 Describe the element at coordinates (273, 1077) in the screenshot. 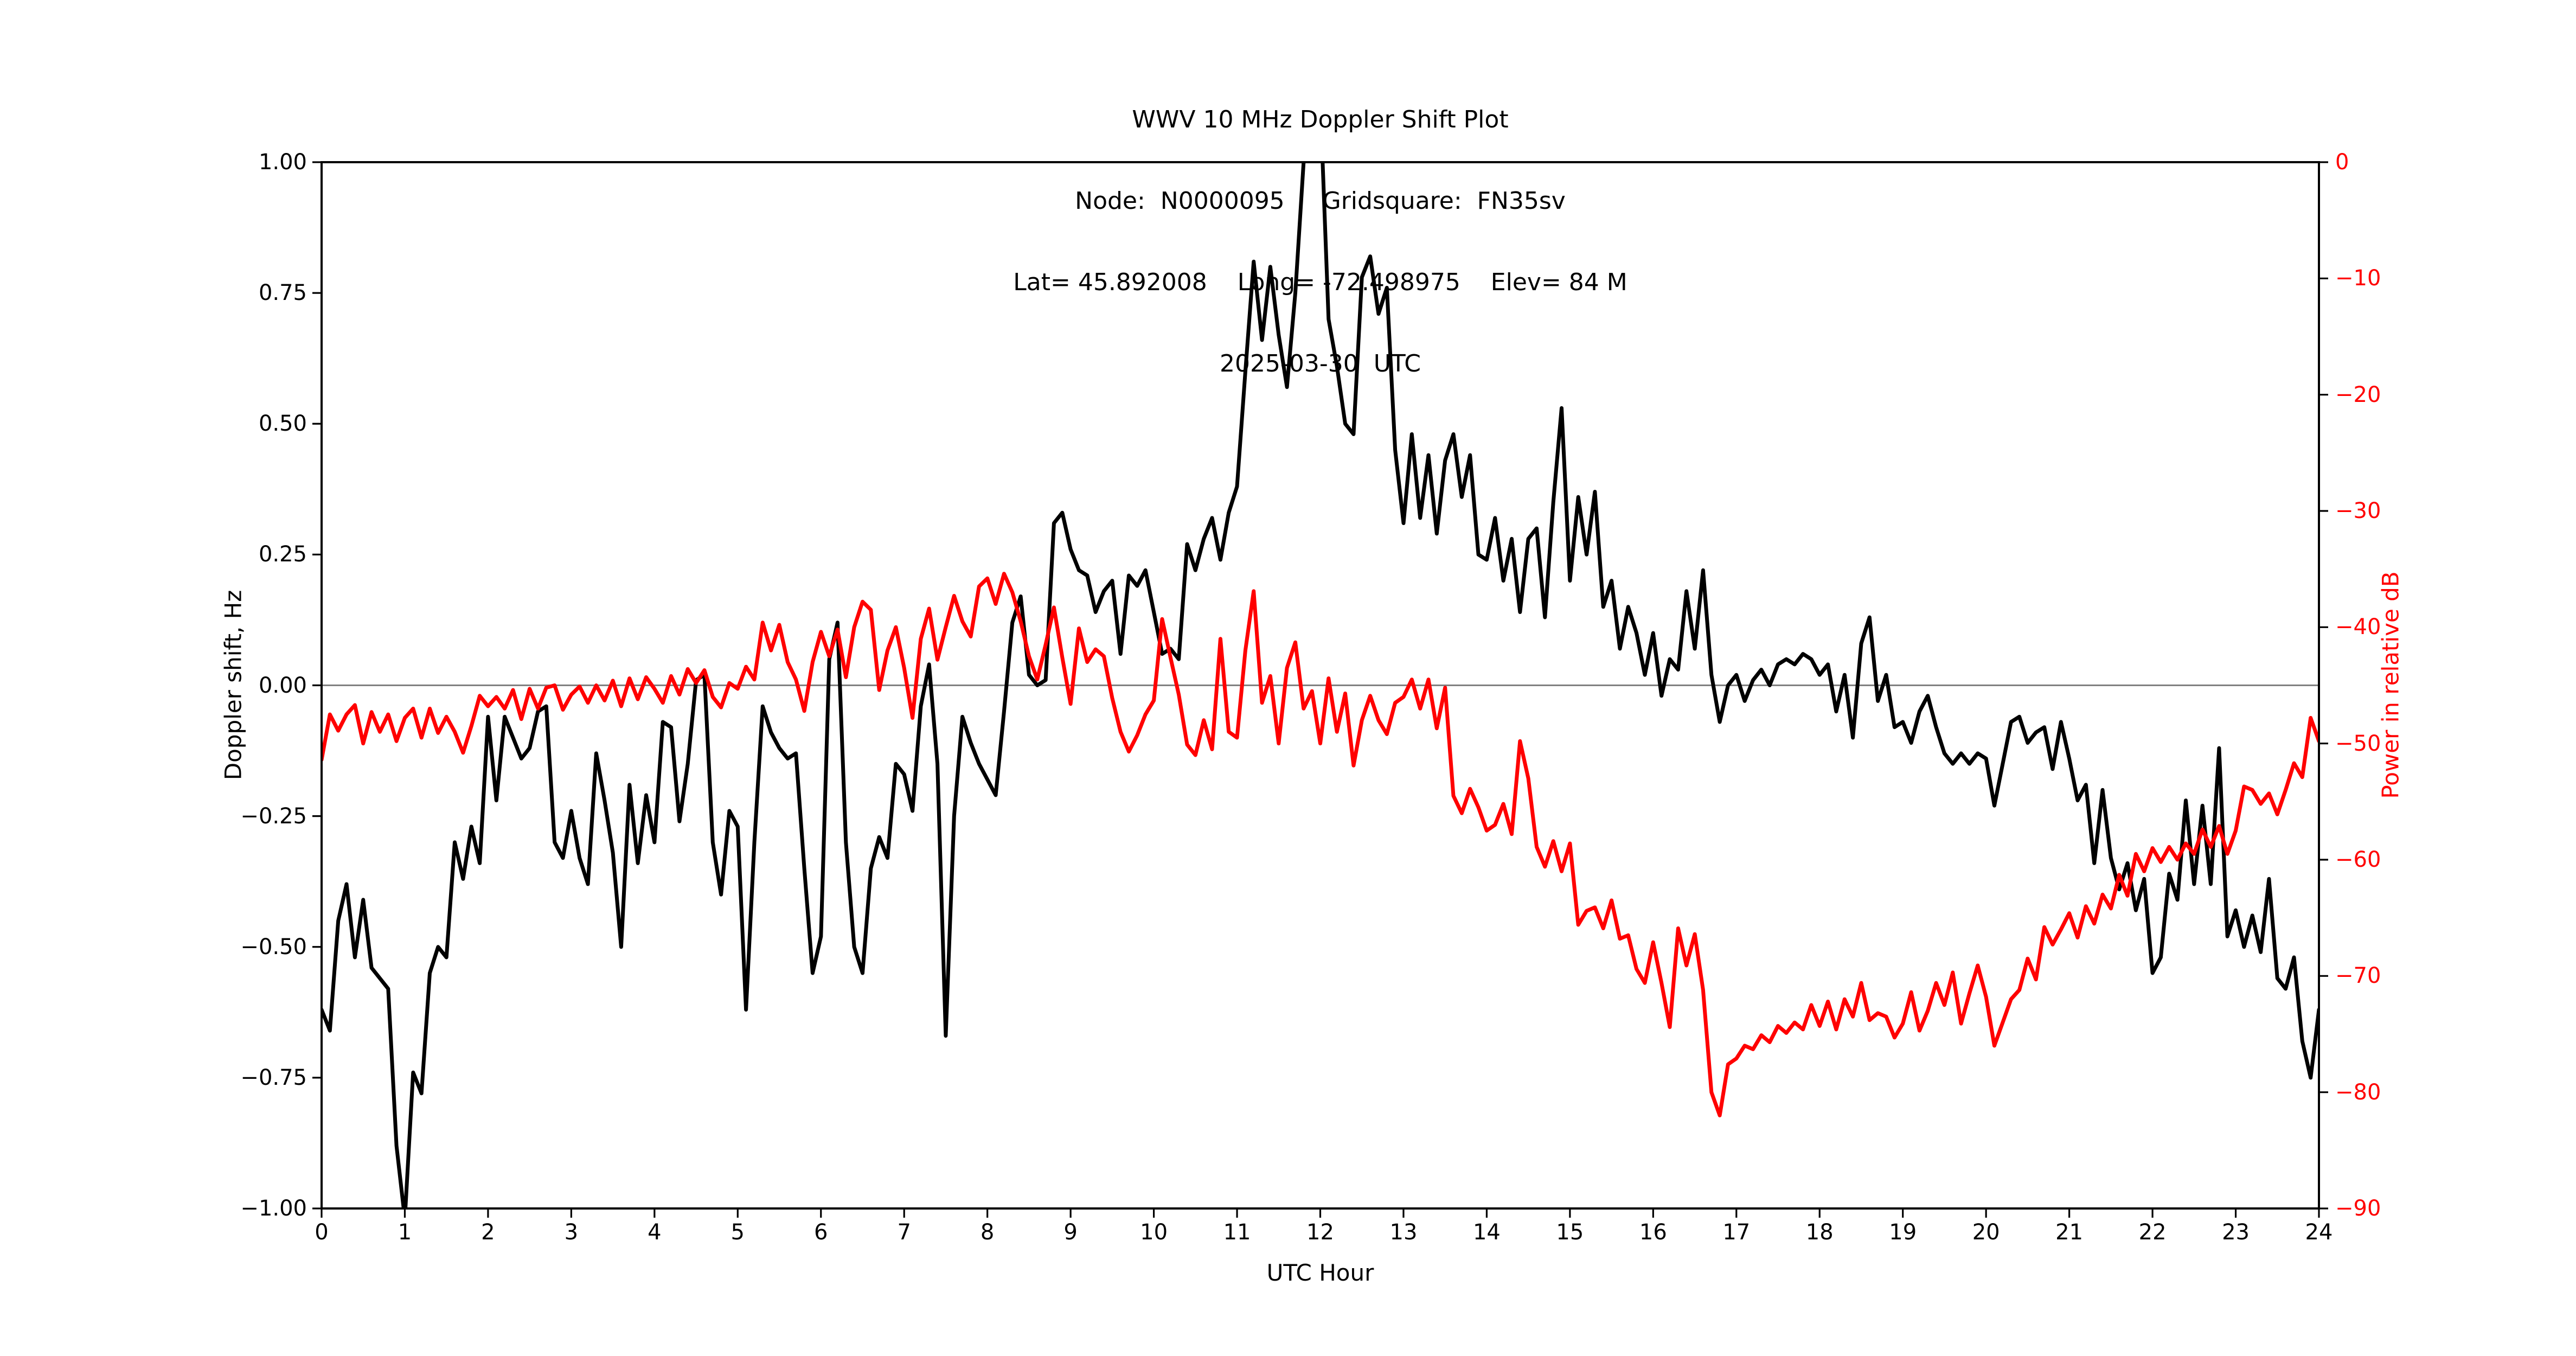

I see `left-tick-label: −0.75` at that location.